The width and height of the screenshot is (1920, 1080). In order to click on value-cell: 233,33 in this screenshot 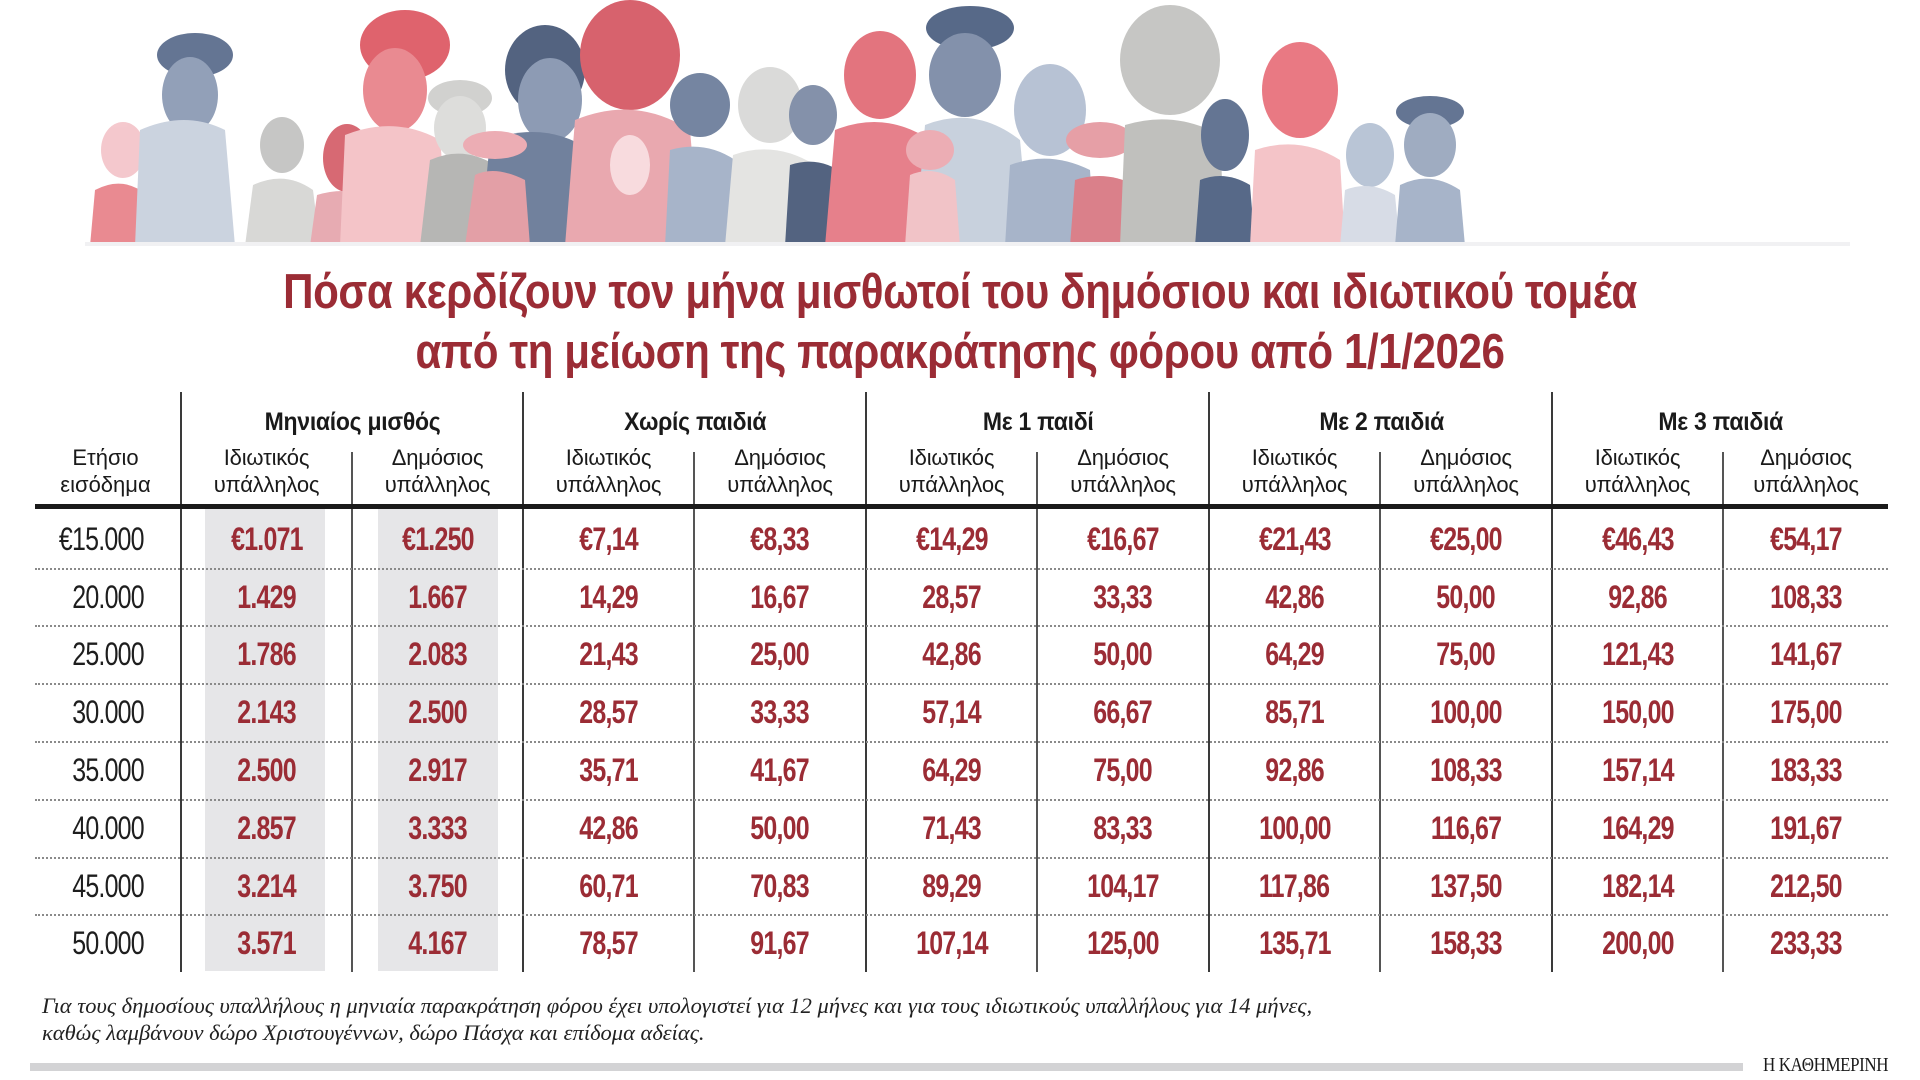, I will do `click(1806, 943)`.